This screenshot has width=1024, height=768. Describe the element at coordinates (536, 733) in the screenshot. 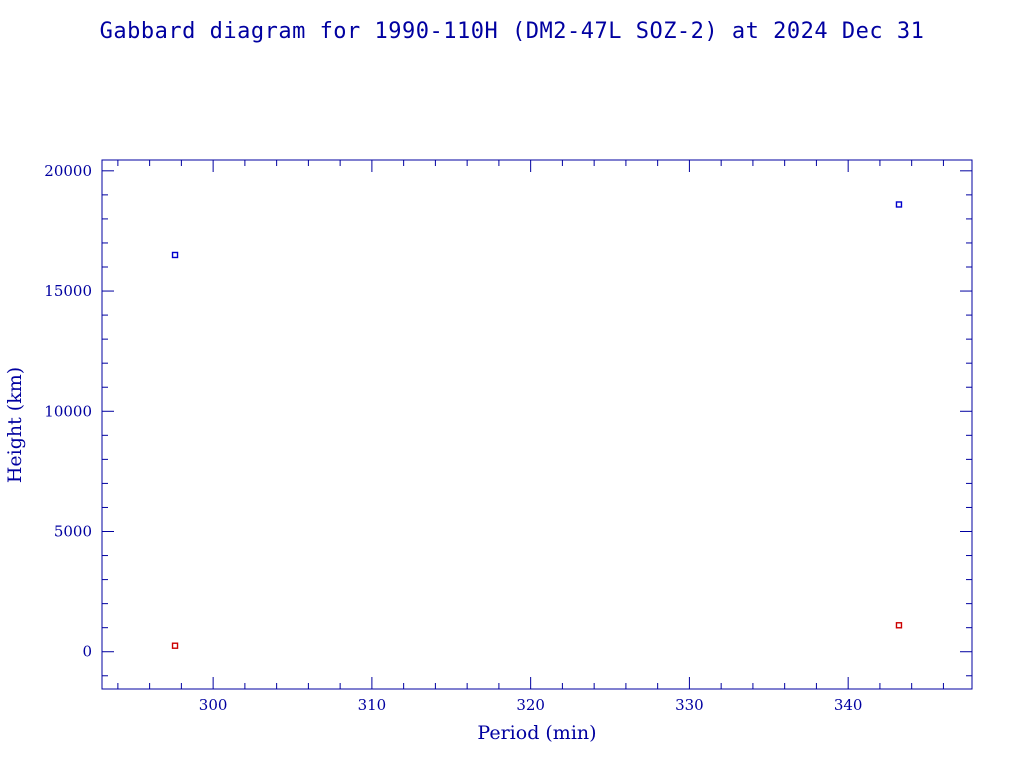

I see `x-axis-title: Period (min)` at that location.